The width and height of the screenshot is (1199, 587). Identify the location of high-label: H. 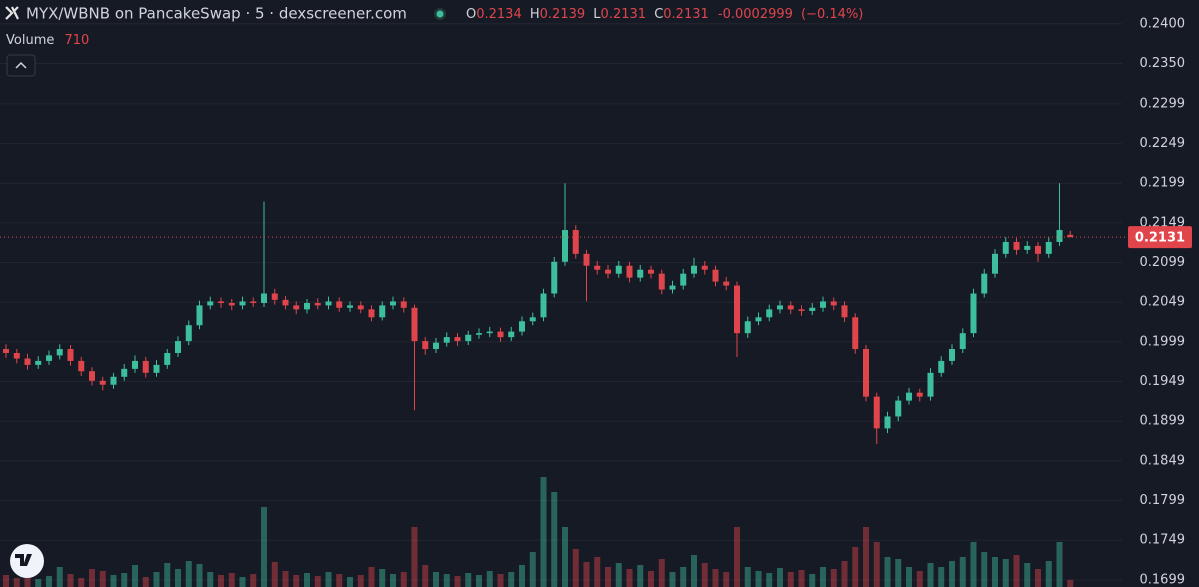
(535, 14).